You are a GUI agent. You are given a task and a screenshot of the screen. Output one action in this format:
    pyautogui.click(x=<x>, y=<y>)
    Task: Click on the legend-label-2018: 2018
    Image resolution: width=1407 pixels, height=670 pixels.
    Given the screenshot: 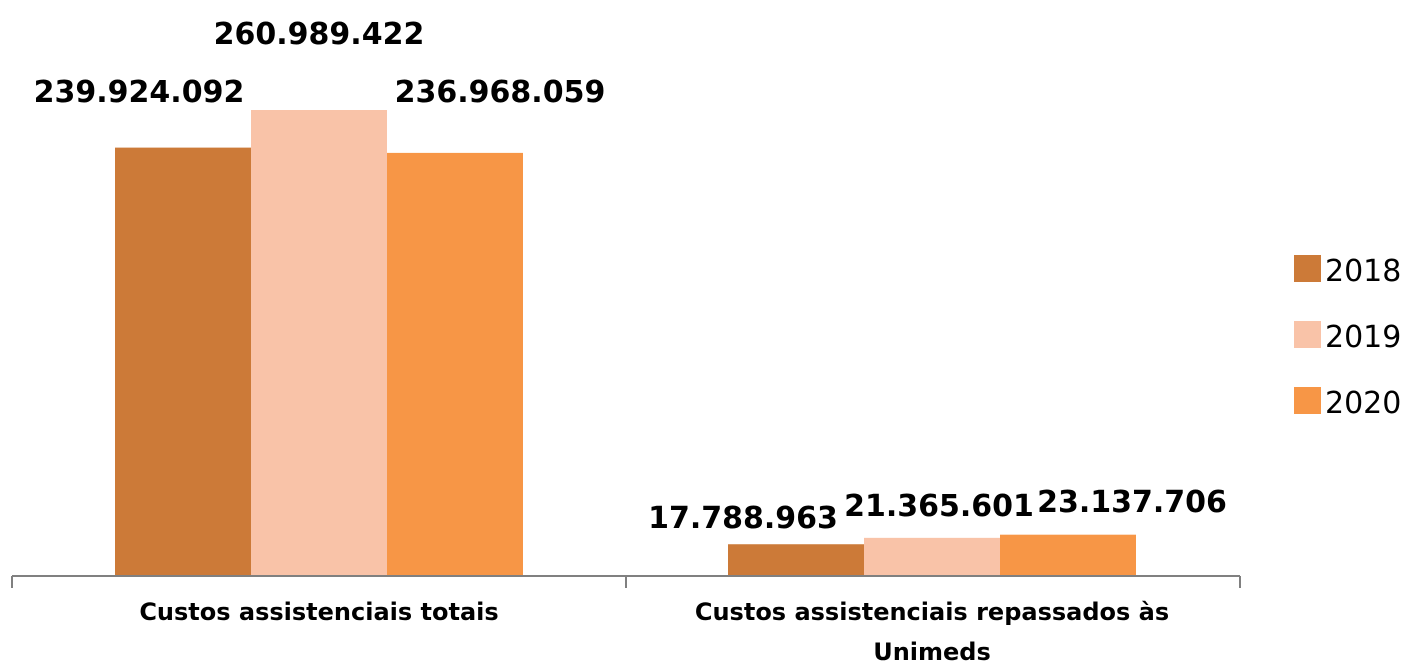 What is the action you would take?
    pyautogui.click(x=1363, y=271)
    